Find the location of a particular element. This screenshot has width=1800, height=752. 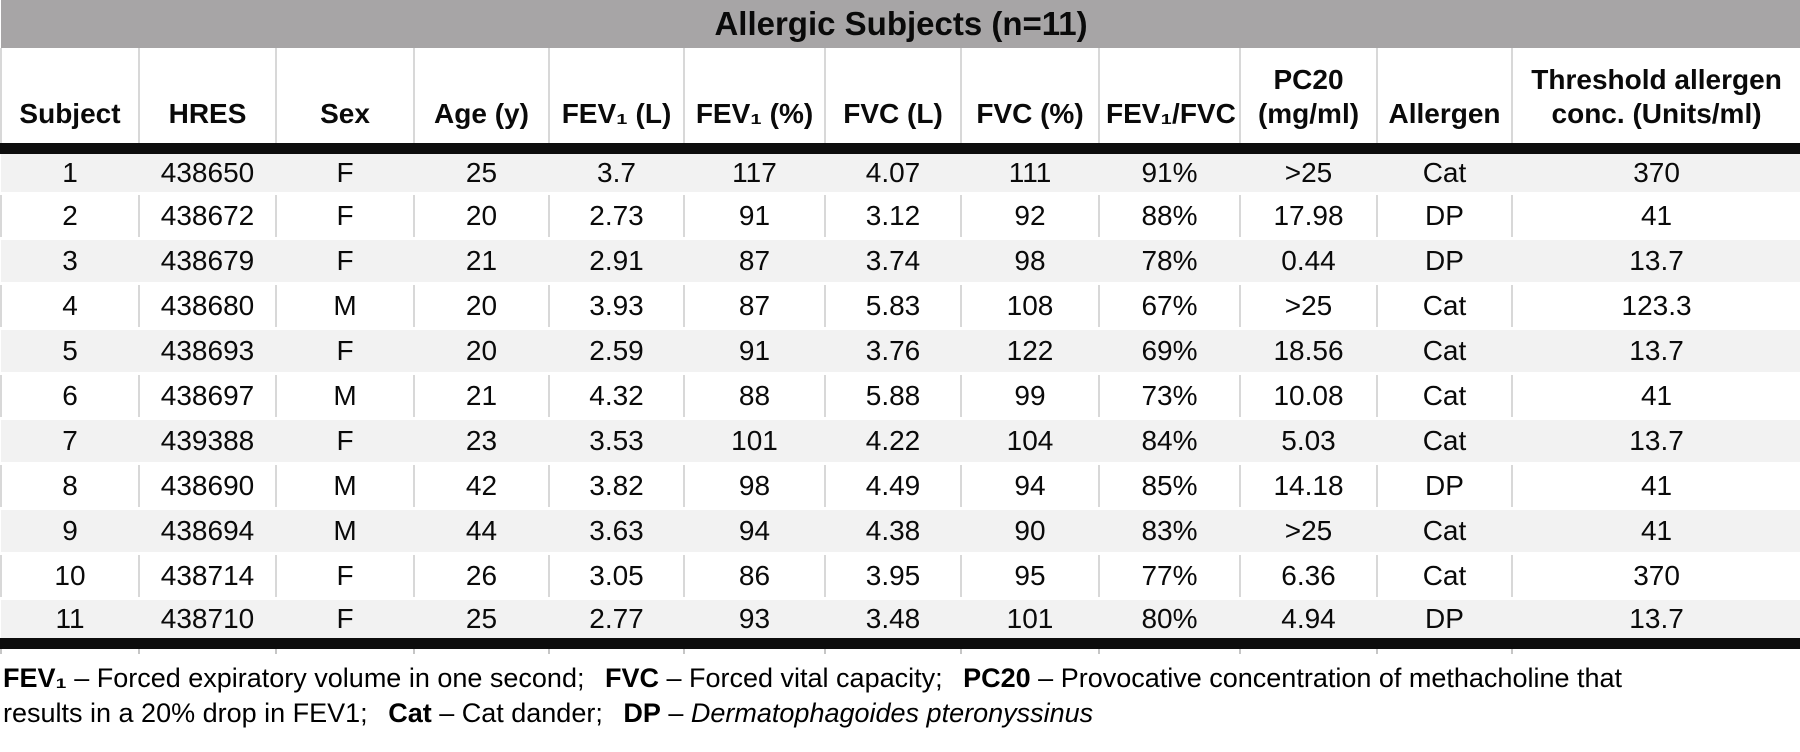

cell-hres: 438690 is located at coordinates (207, 485).